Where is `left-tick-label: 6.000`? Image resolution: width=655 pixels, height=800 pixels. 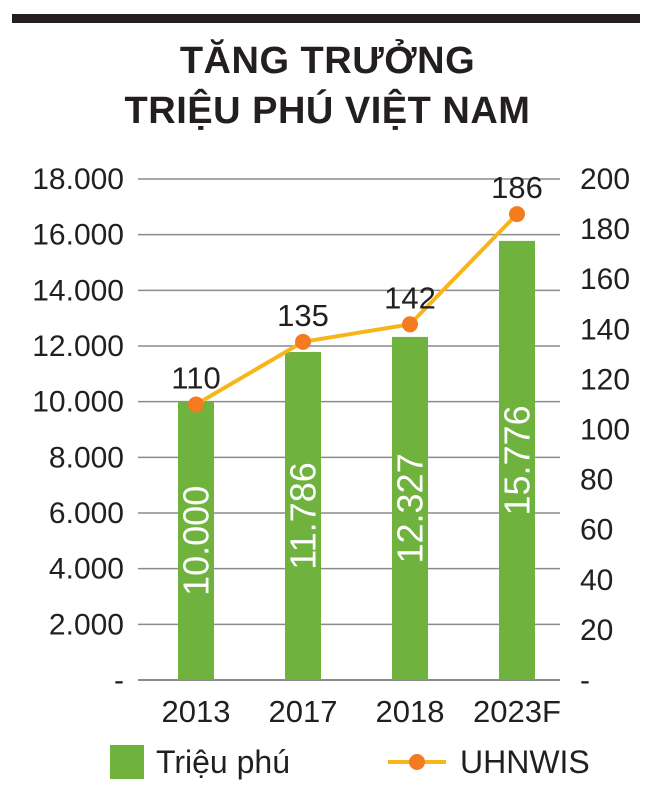
left-tick-label: 6.000 is located at coordinates (86, 513).